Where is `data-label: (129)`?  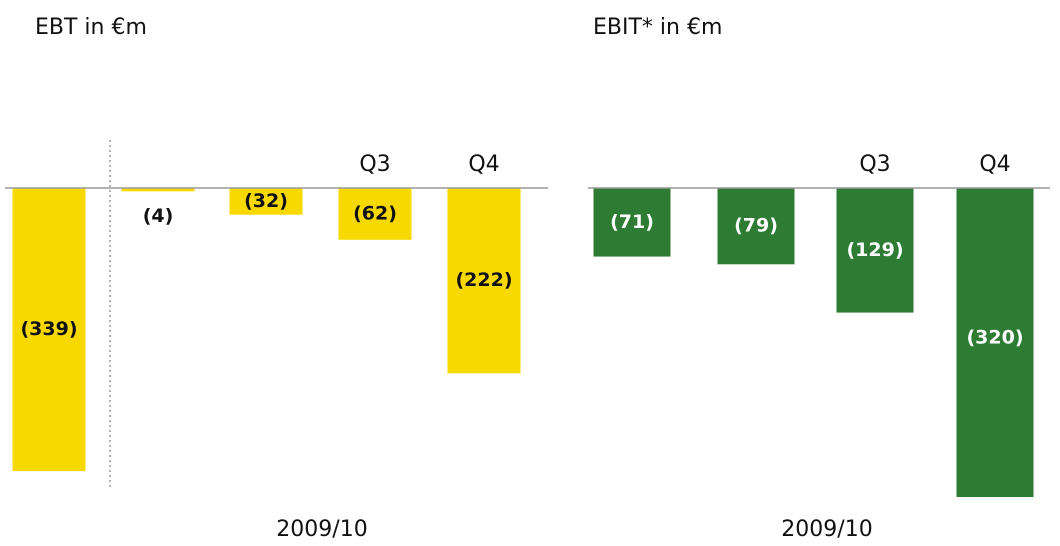 data-label: (129) is located at coordinates (874, 250).